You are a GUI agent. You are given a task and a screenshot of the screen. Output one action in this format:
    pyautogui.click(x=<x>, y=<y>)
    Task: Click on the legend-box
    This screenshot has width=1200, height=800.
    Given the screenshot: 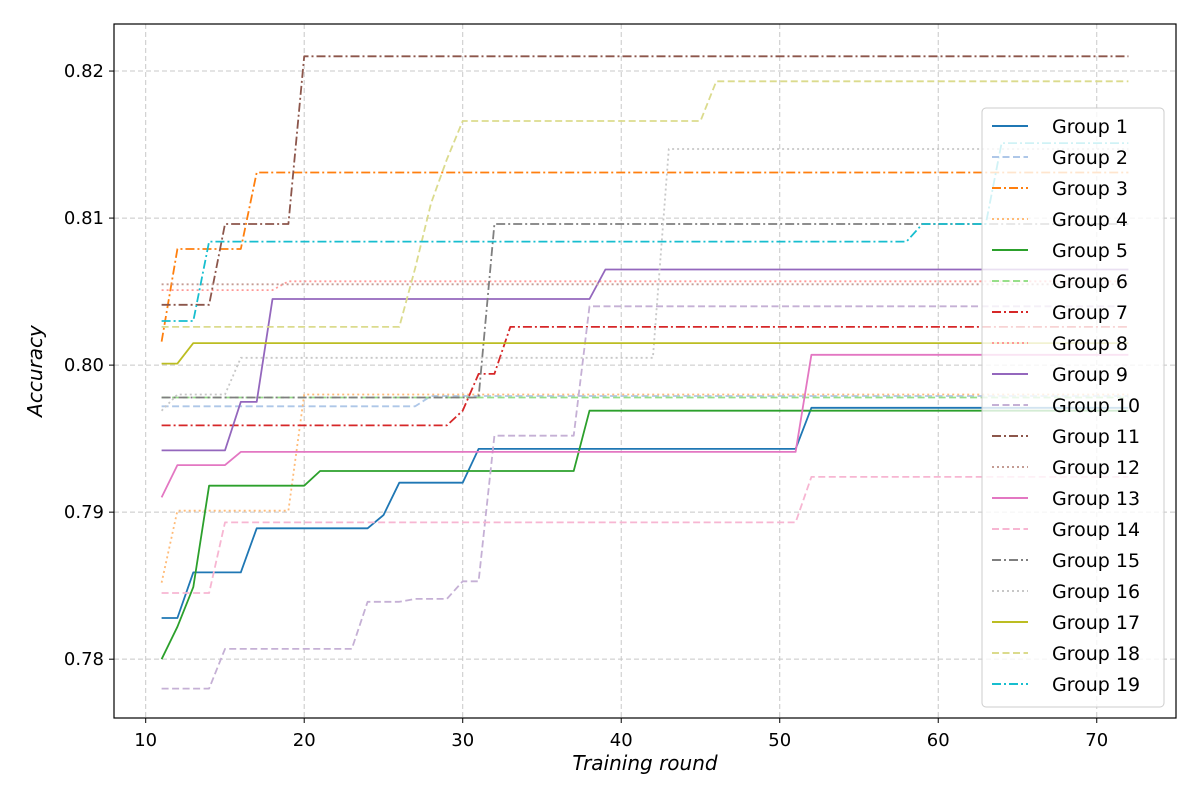 What is the action you would take?
    pyautogui.click(x=1073, y=407)
    